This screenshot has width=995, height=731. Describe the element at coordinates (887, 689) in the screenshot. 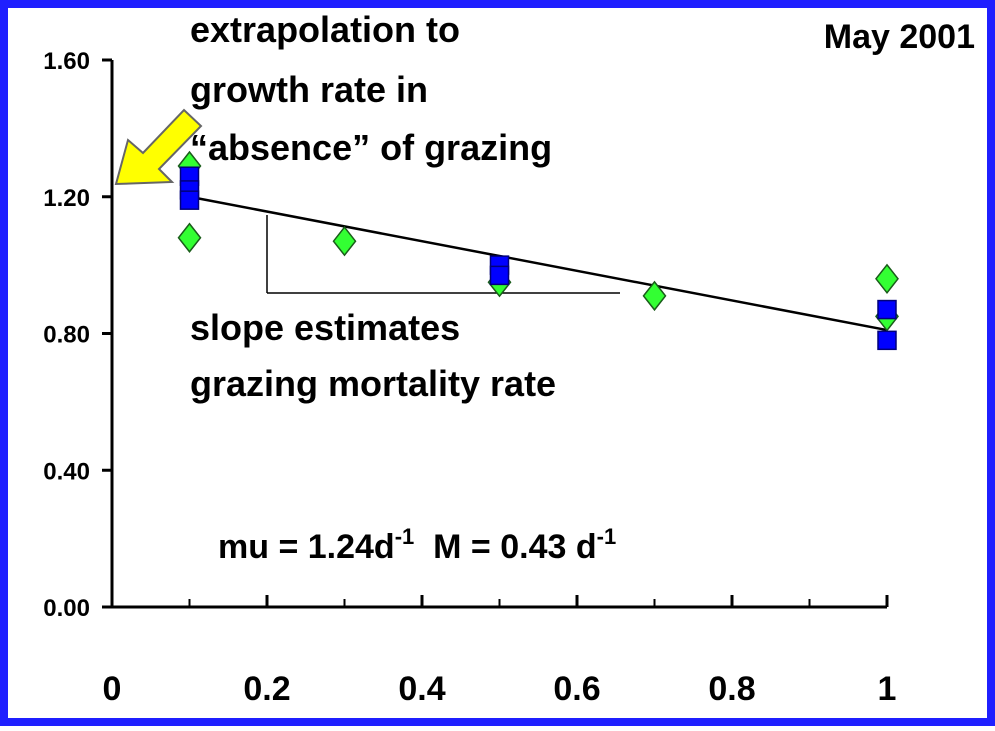

I see `x-tick-label: 1` at that location.